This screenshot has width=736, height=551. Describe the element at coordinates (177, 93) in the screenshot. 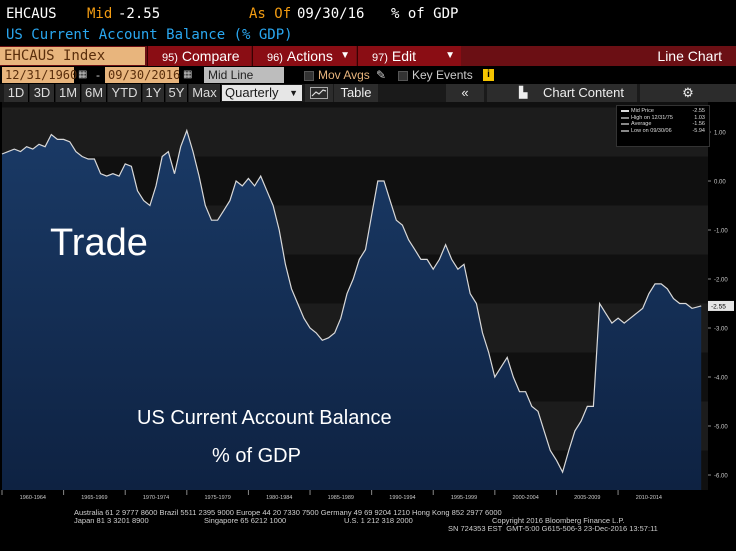

I see `period-5y: 5Y` at that location.